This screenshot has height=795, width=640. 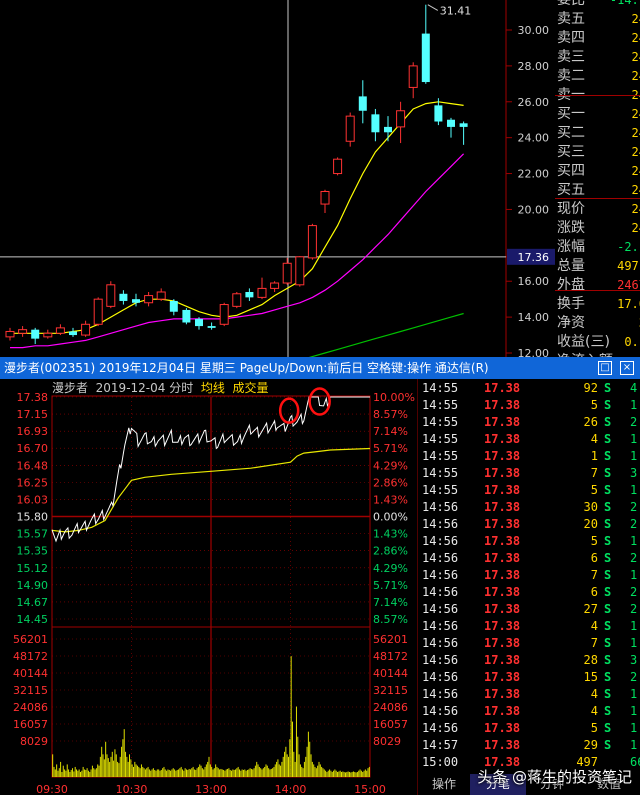 What do you see at coordinates (635, 762) in the screenshot?
I see `tick-count: 66` at bounding box center [635, 762].